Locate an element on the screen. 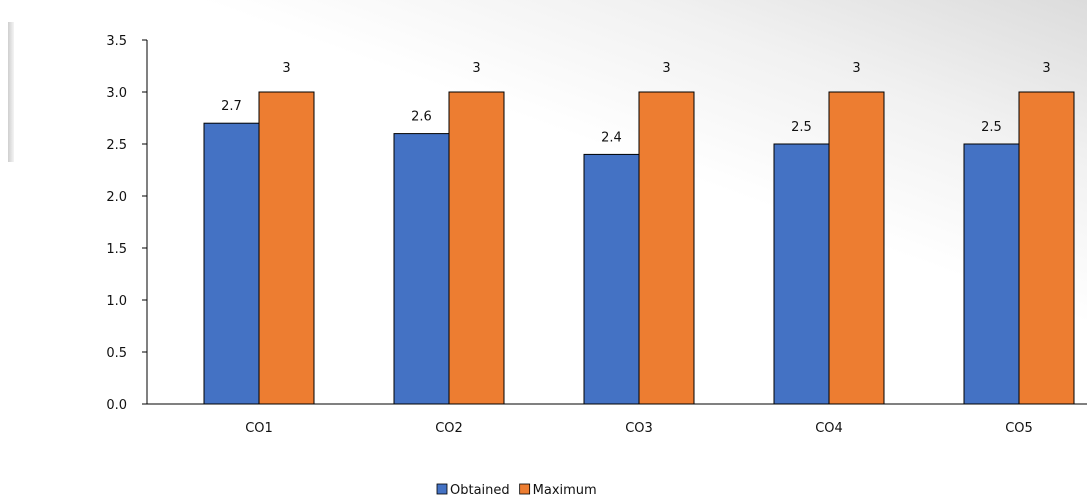 This screenshot has height=504, width=1087. x-tick-label-co2: CO2 is located at coordinates (449, 428).